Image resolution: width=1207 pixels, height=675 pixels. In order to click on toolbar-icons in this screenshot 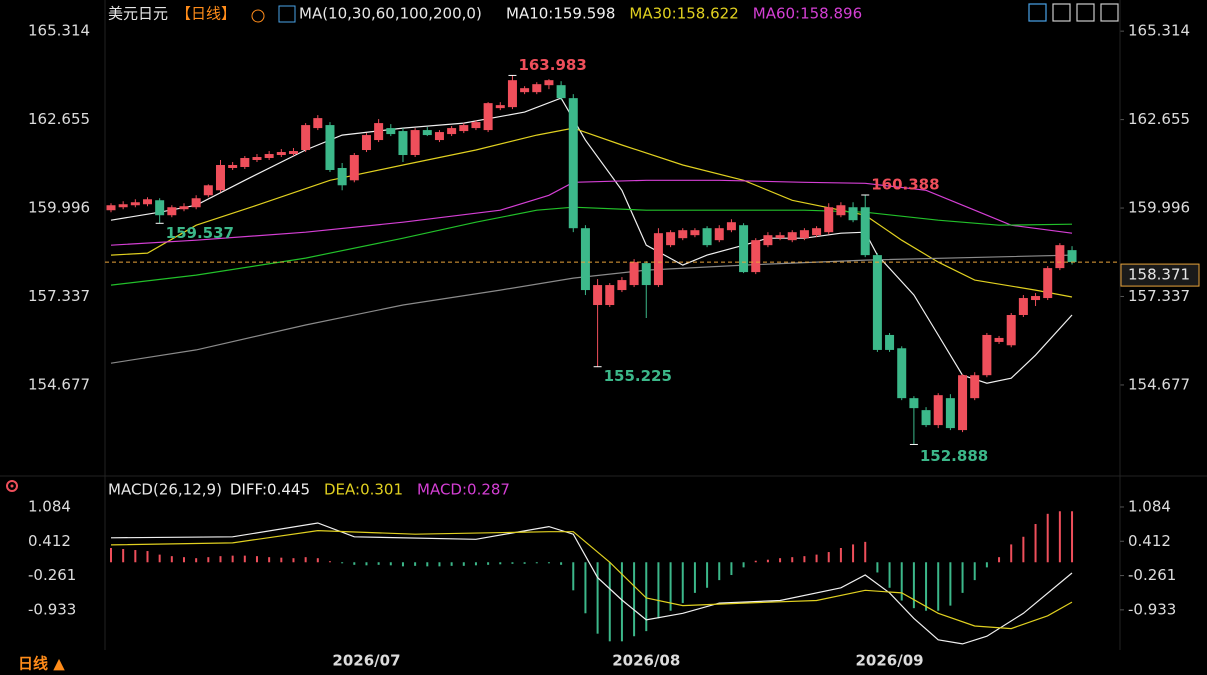, I will do `click(1073, 12)`.